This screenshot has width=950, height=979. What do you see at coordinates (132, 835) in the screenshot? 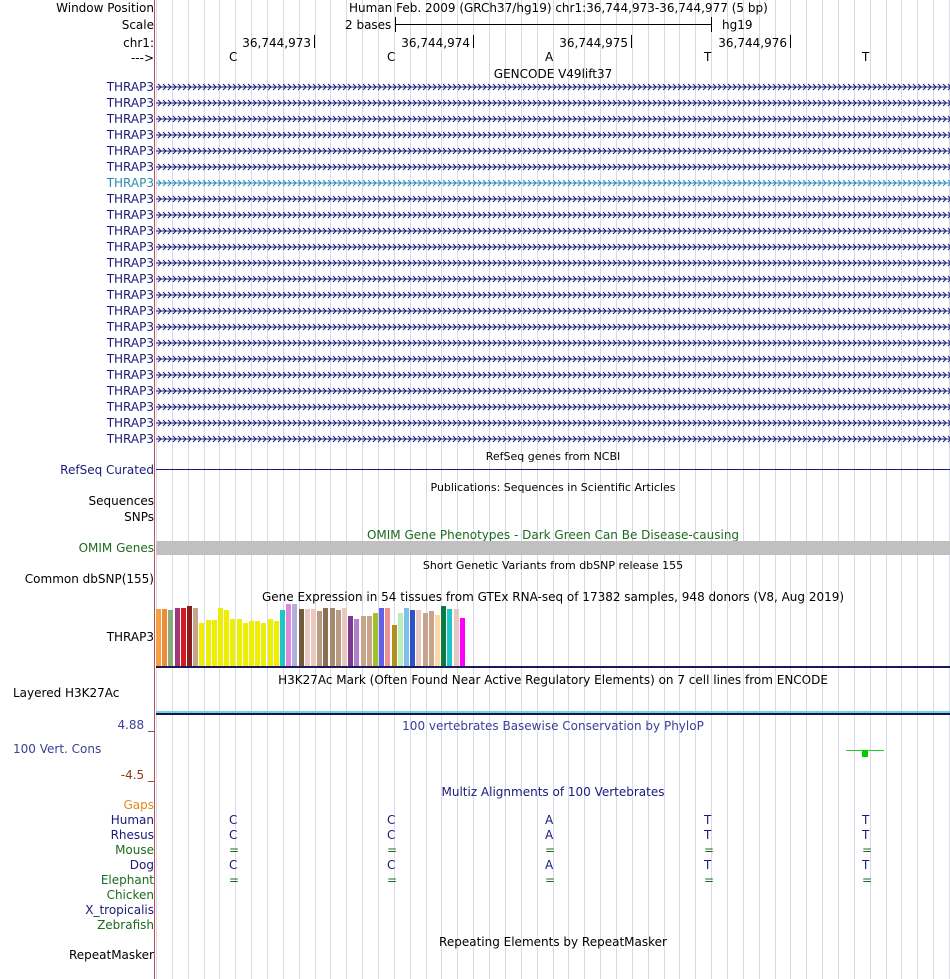
I see `species-label: Rhesus` at bounding box center [132, 835].